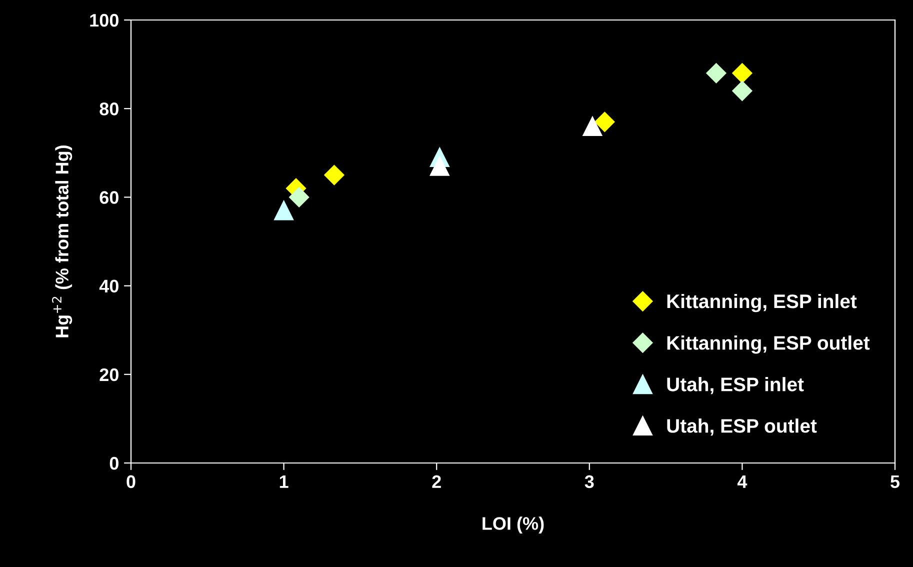 The height and width of the screenshot is (567, 913). What do you see at coordinates (762, 303) in the screenshot?
I see `legend-label: Kittanning, ESP inlet` at bounding box center [762, 303].